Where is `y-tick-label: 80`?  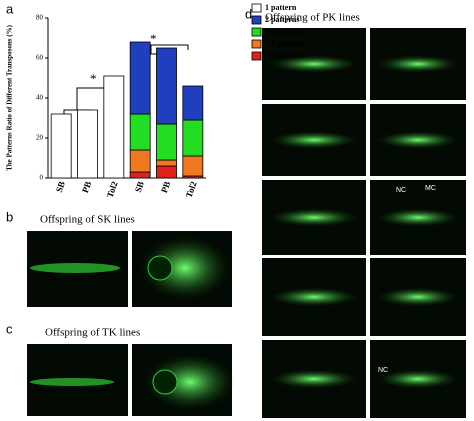 y-tick-label: 80 is located at coordinates (40, 18).